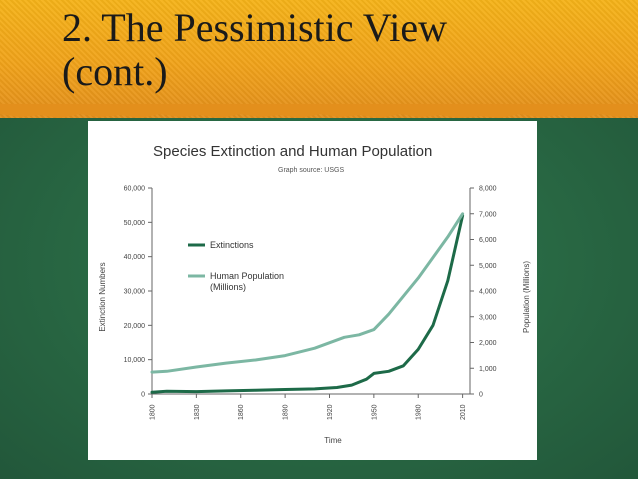 The width and height of the screenshot is (638, 479). What do you see at coordinates (102, 296) in the screenshot?
I see `left-axis-label: Extinction Numbers` at bounding box center [102, 296].